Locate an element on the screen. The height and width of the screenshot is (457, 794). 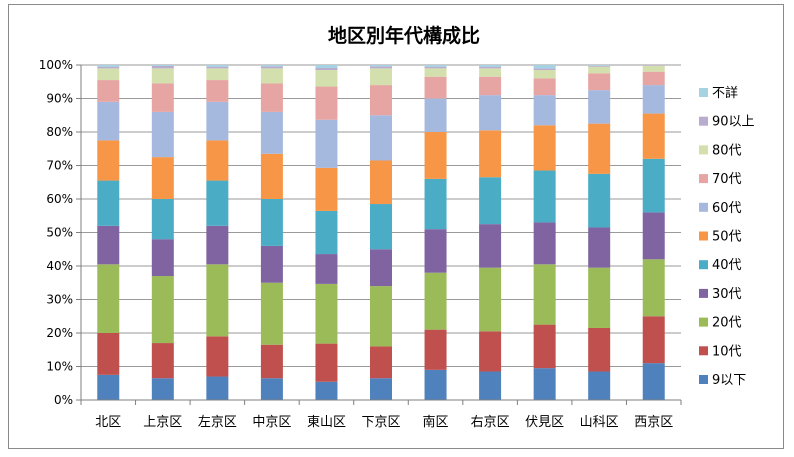
legend-label: 80代 is located at coordinates (727, 150).